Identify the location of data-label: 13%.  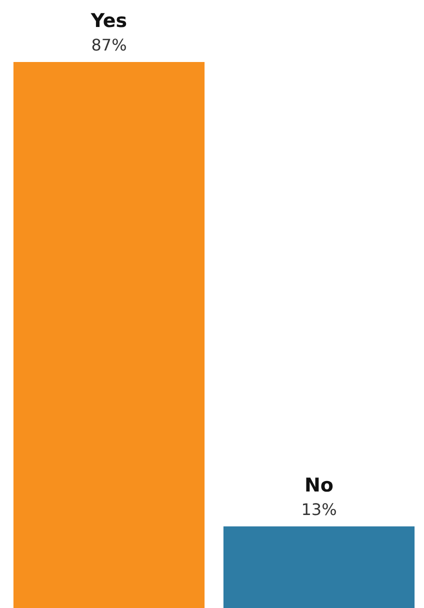
(319, 509).